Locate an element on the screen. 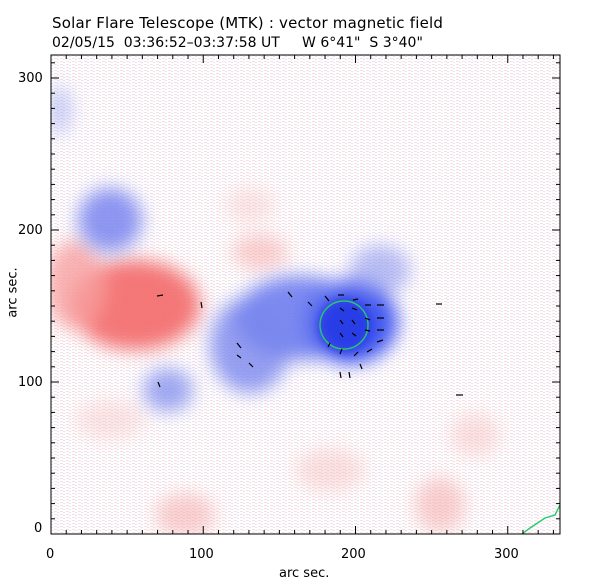 The width and height of the screenshot is (612, 585). y-tick-label-200: 200 is located at coordinates (30, 230).